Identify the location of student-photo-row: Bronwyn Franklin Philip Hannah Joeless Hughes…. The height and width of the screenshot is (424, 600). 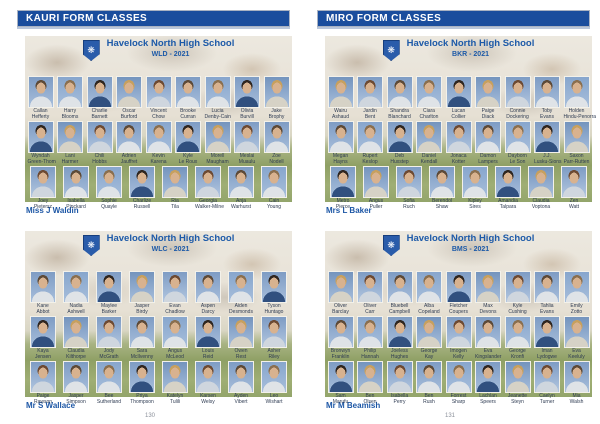
(458, 338).